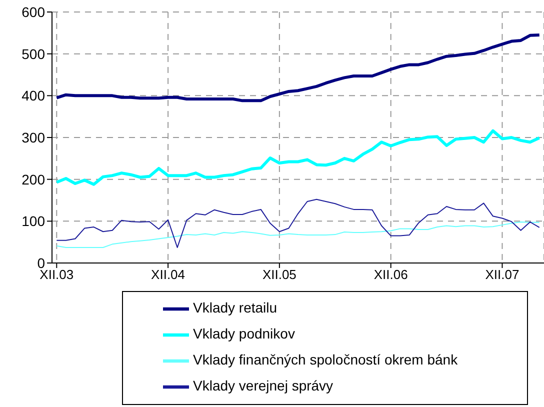 The image size is (544, 407). What do you see at coordinates (502, 274) in the screenshot?
I see `x-tick-label: XII.07` at bounding box center [502, 274].